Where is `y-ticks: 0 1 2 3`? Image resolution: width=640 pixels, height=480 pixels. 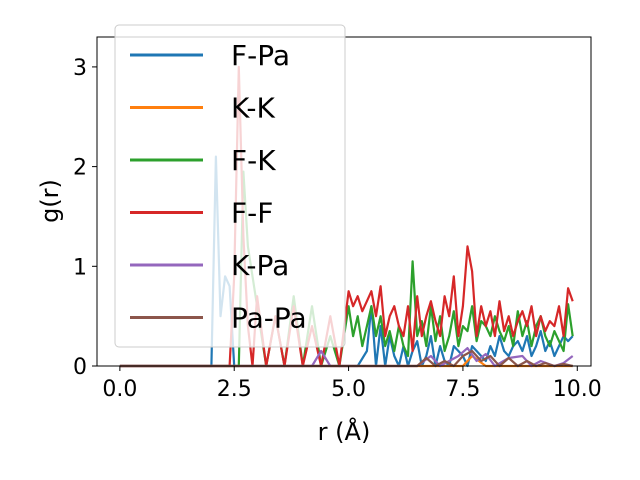
y-ticks: 0 1 2 3 is located at coordinates (85, 218).